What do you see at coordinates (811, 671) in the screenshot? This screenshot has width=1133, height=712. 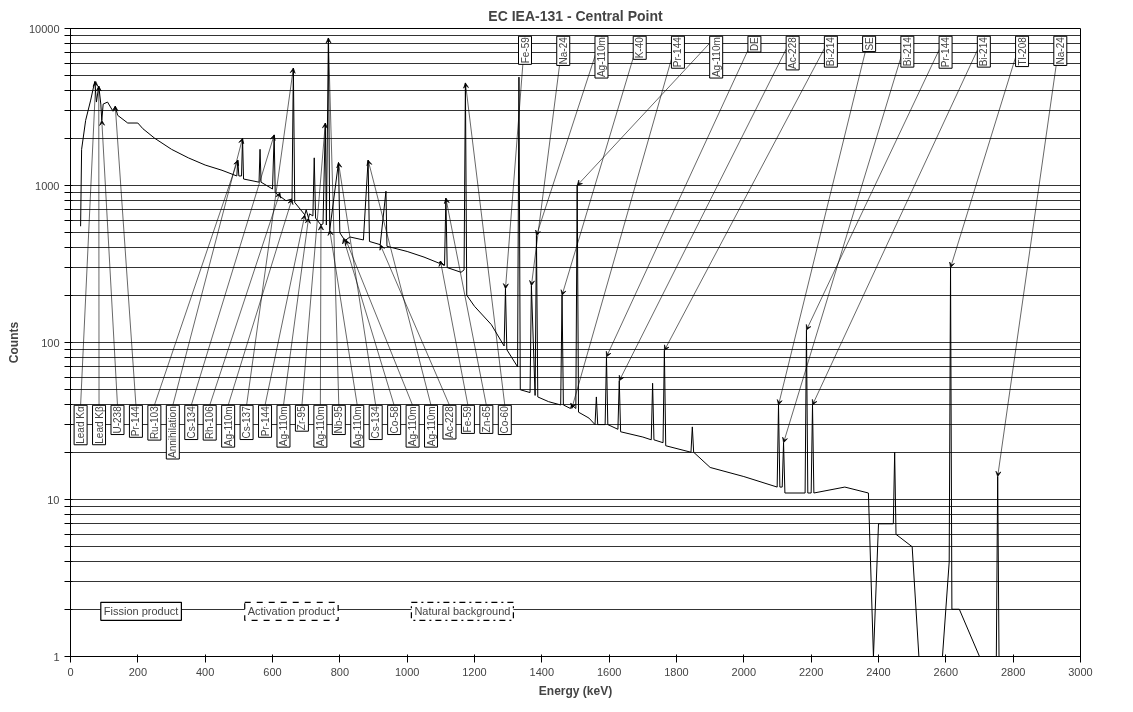 I see `x-tick-label: 2200` at bounding box center [811, 671].